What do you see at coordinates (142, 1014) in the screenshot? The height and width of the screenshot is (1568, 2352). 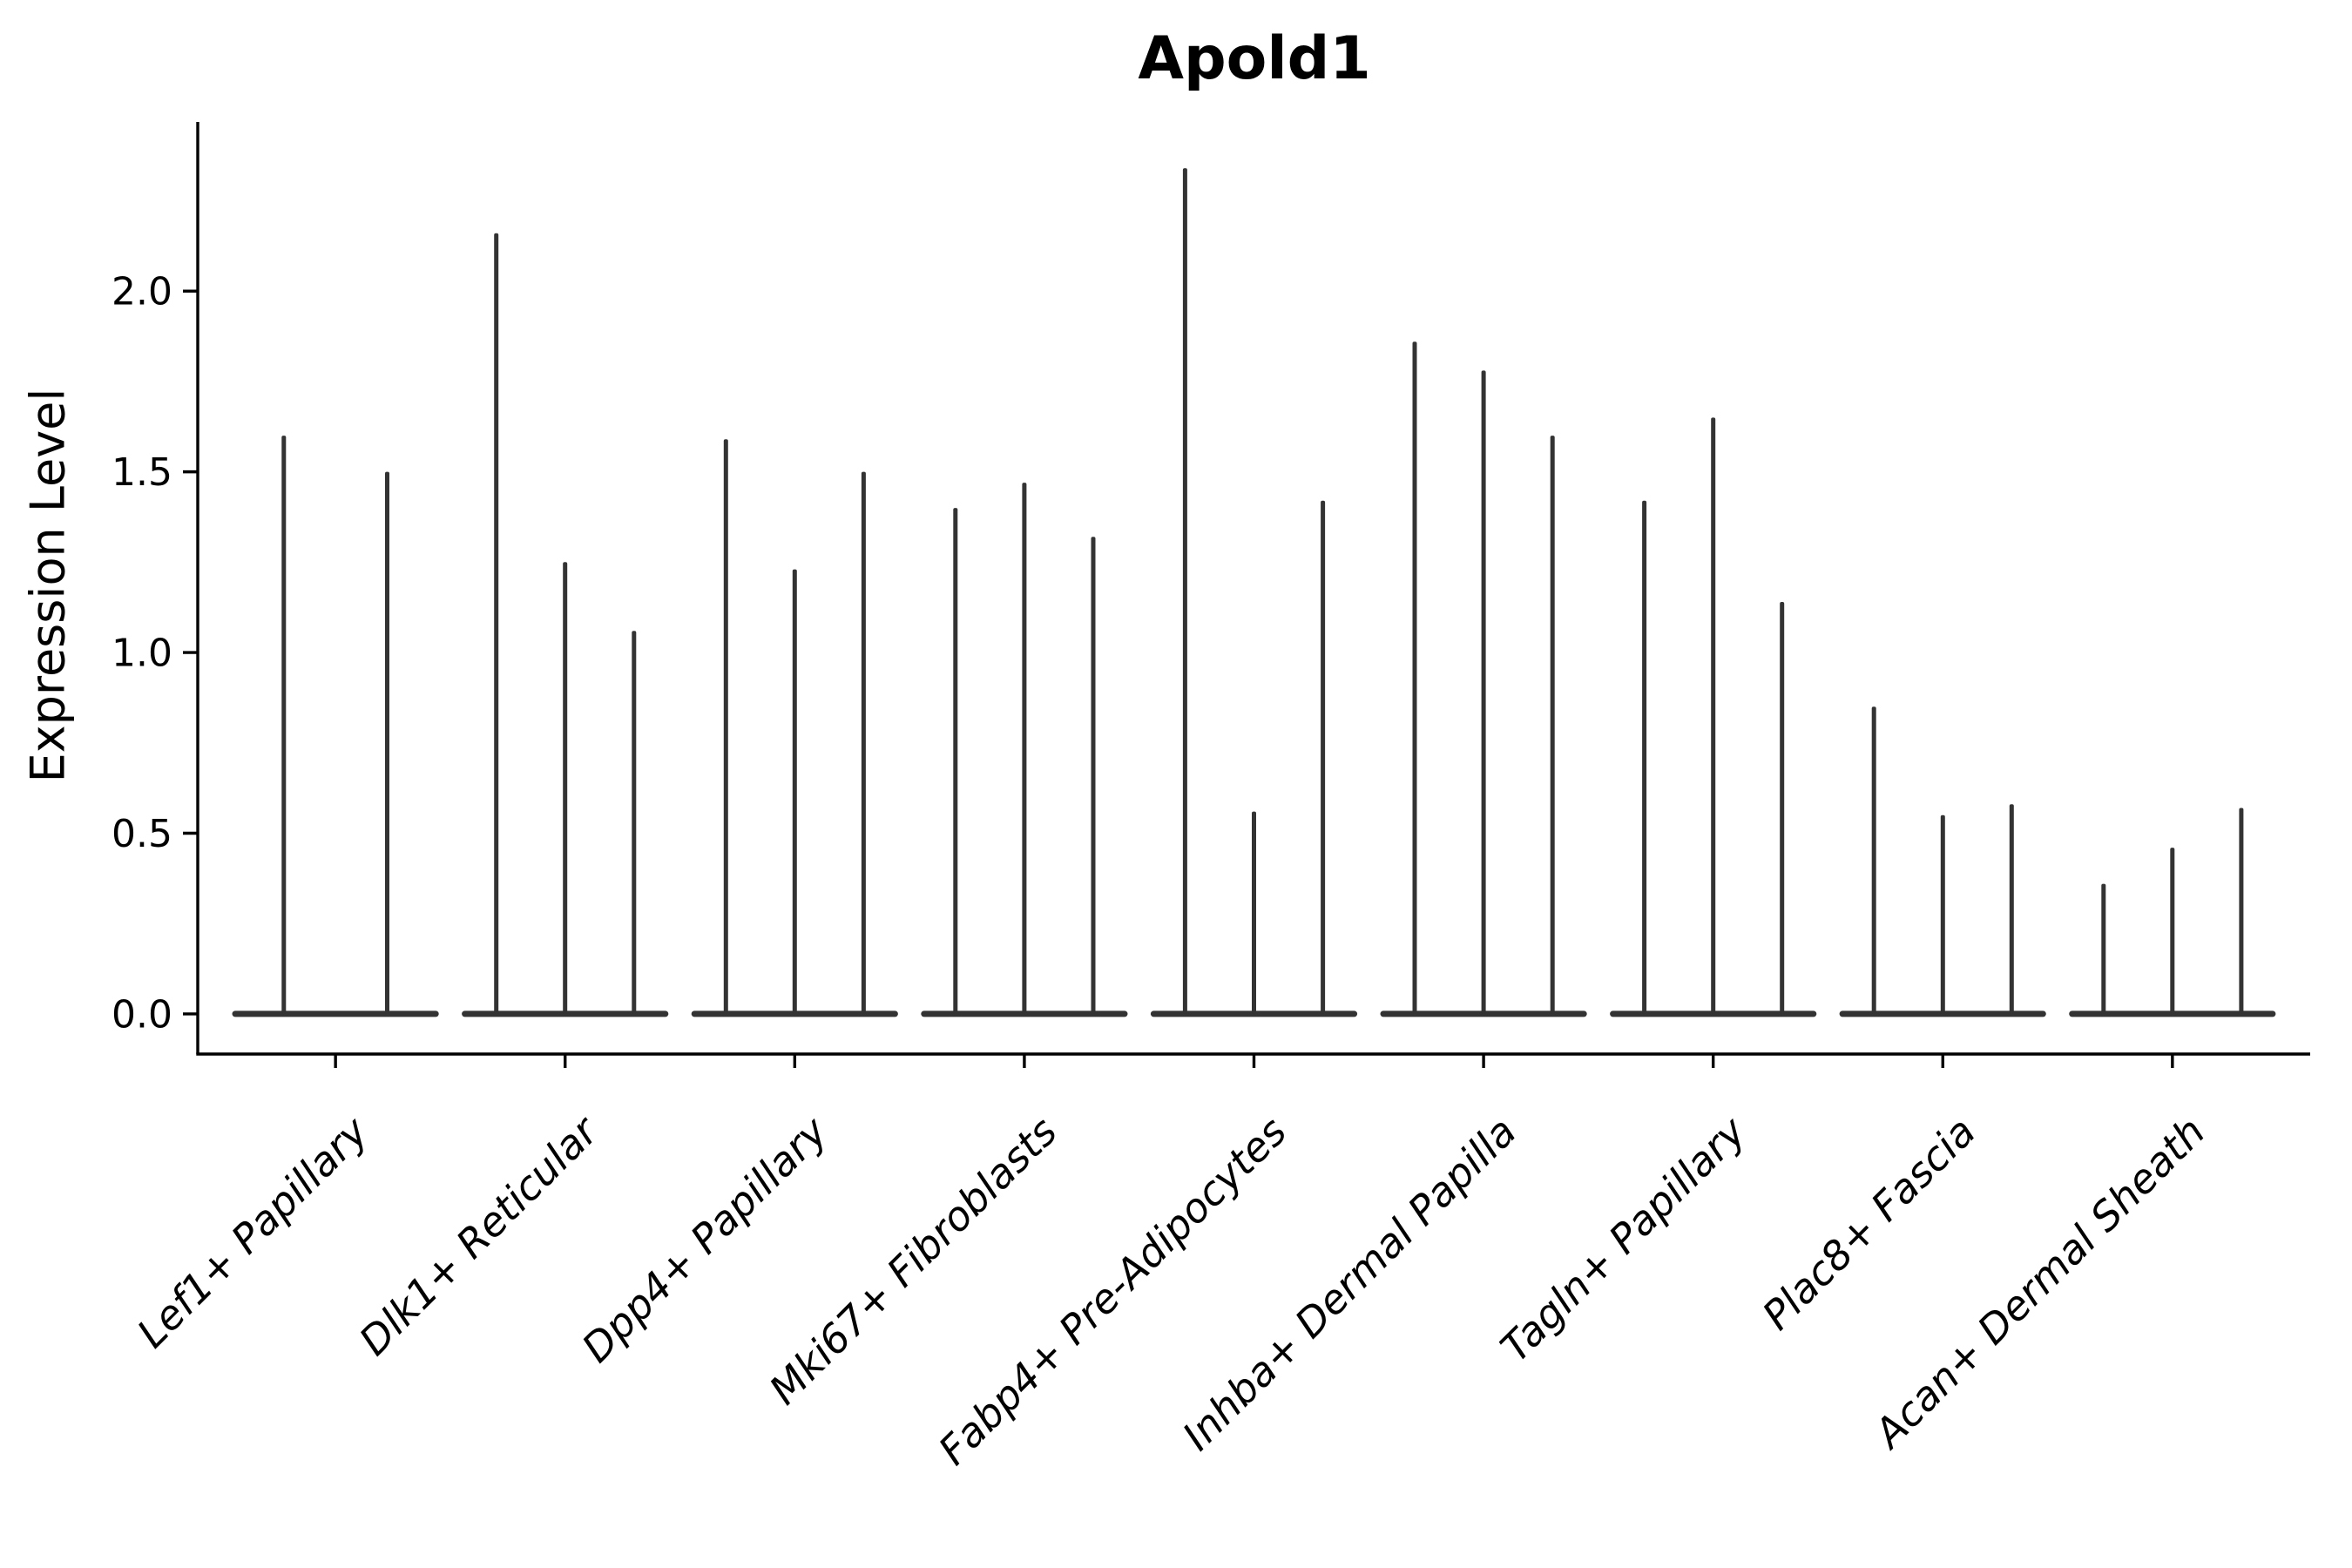 I see `y-tick-label: 0.0` at bounding box center [142, 1014].